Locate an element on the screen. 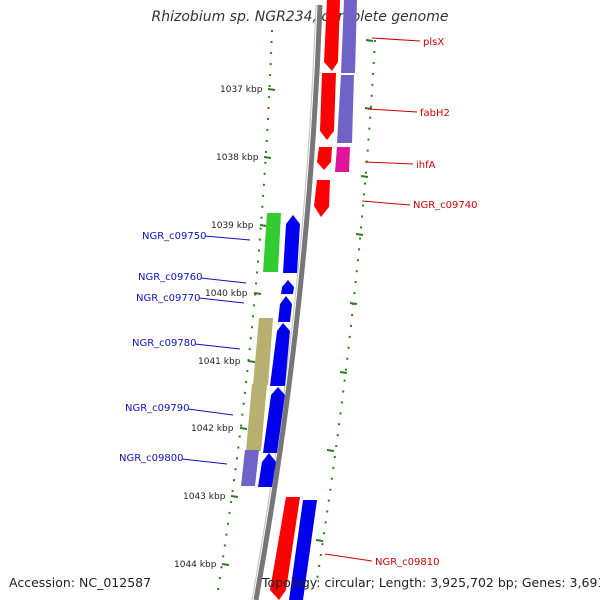 This screenshot has width=600, height=600. label-ngr-c09740: NGR_c09740 is located at coordinates (445, 205).